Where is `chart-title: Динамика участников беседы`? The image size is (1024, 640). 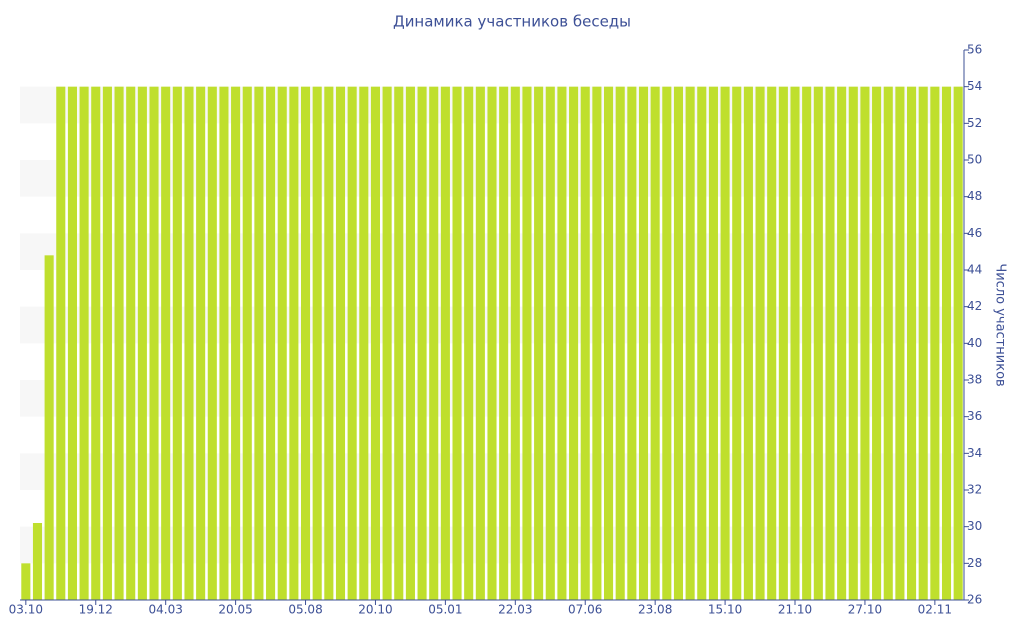
chart-title: Динамика участников беседы is located at coordinates (512, 22).